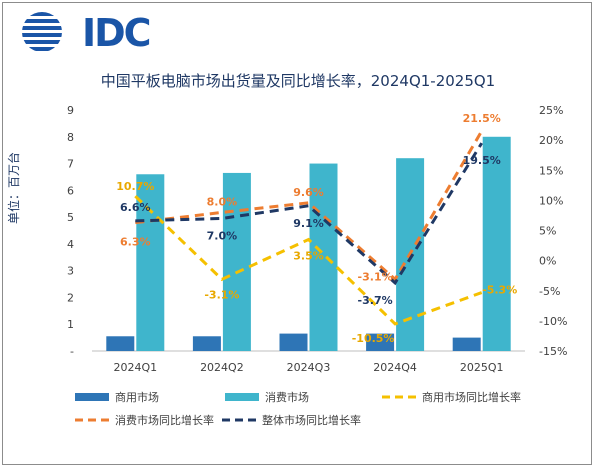  What do you see at coordinates (471, 397) in the screenshot?
I see `legend-label: 商用市场同比增长率` at bounding box center [471, 397].